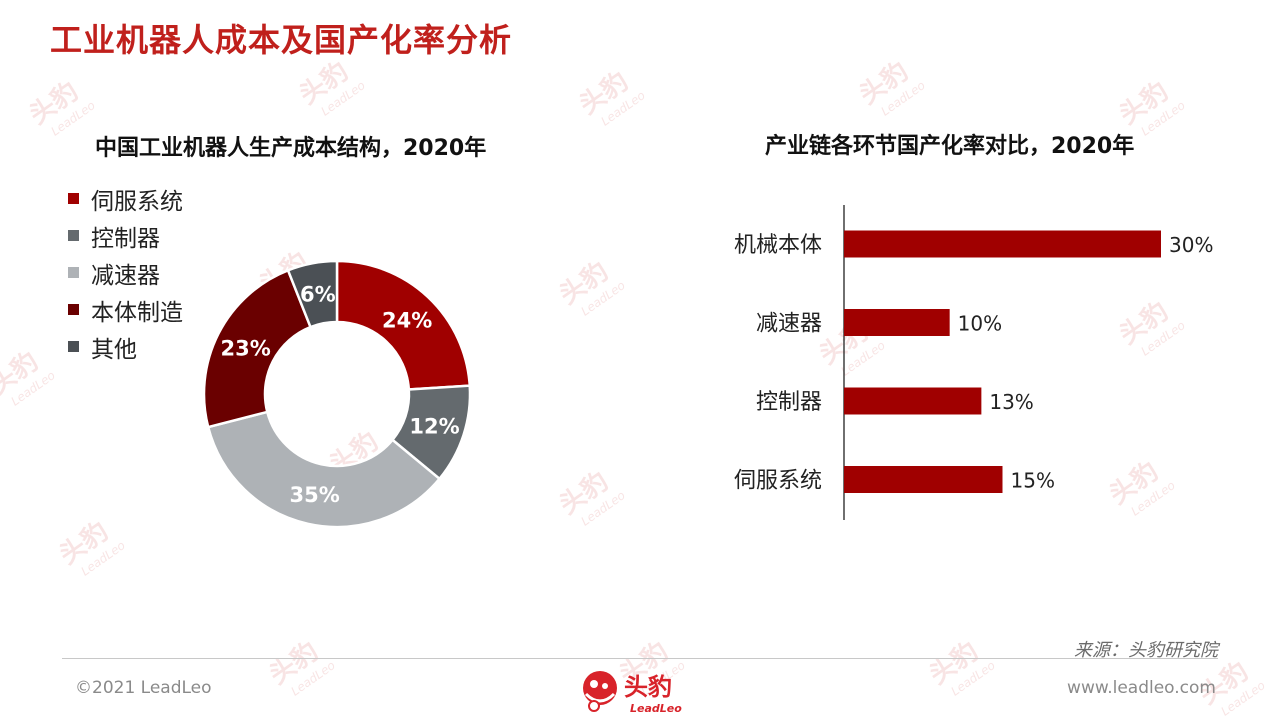 The height and width of the screenshot is (723, 1280). I want to click on donut-value-label: 23%, so click(246, 348).